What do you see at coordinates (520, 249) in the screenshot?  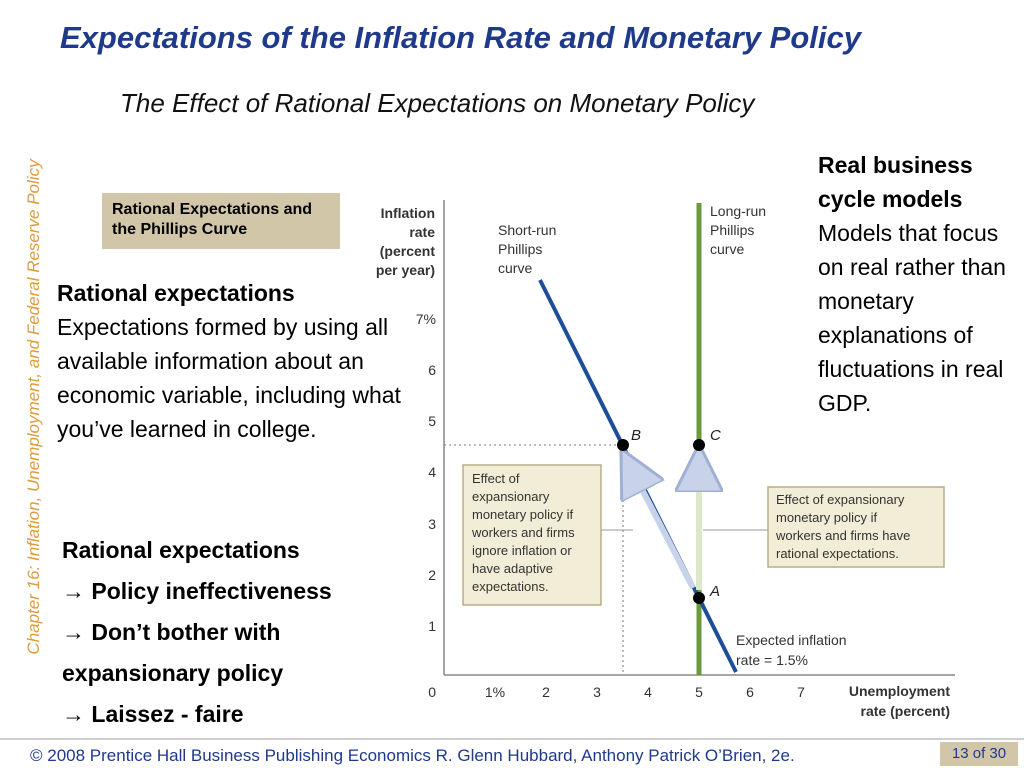 I see `srpc-label-line: Phillips` at bounding box center [520, 249].